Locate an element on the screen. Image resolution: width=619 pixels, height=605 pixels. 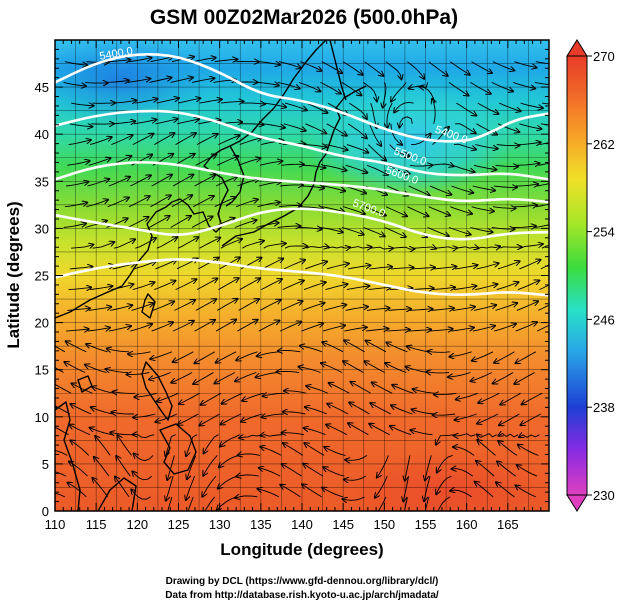
x-tick-label: 145 is located at coordinates (343, 524).